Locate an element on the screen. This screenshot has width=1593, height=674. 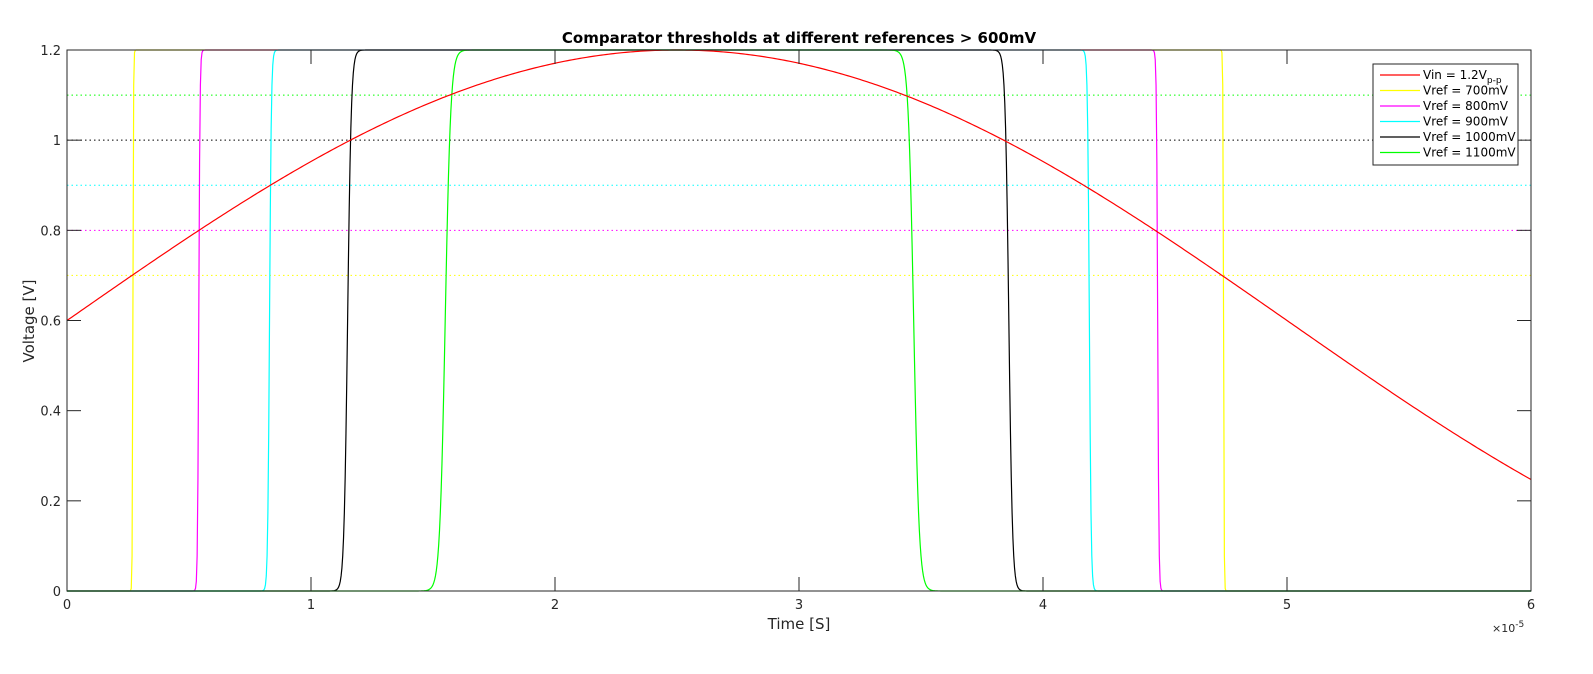
legend-label-subscript: p-p is located at coordinates (1494, 81).